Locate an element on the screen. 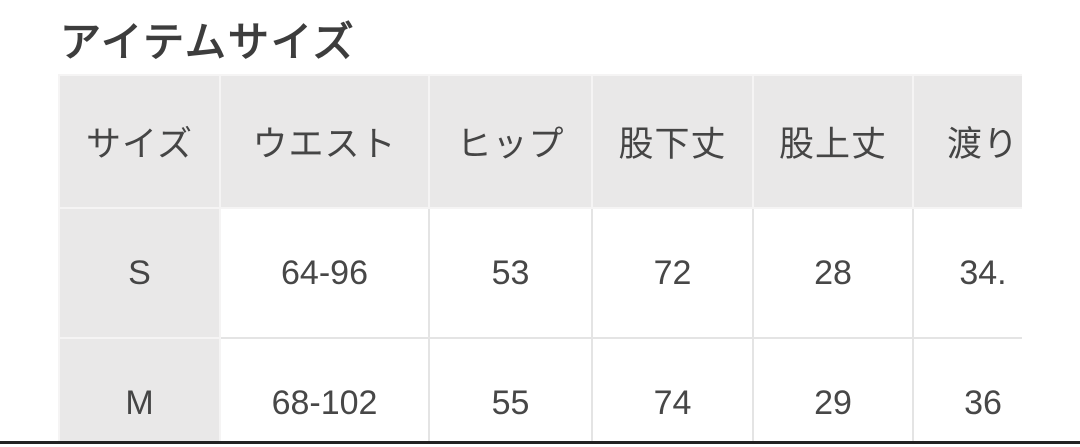 Image resolution: width=1080 pixels, height=447 pixels. cell-m-inseam: 74 is located at coordinates (672, 392).